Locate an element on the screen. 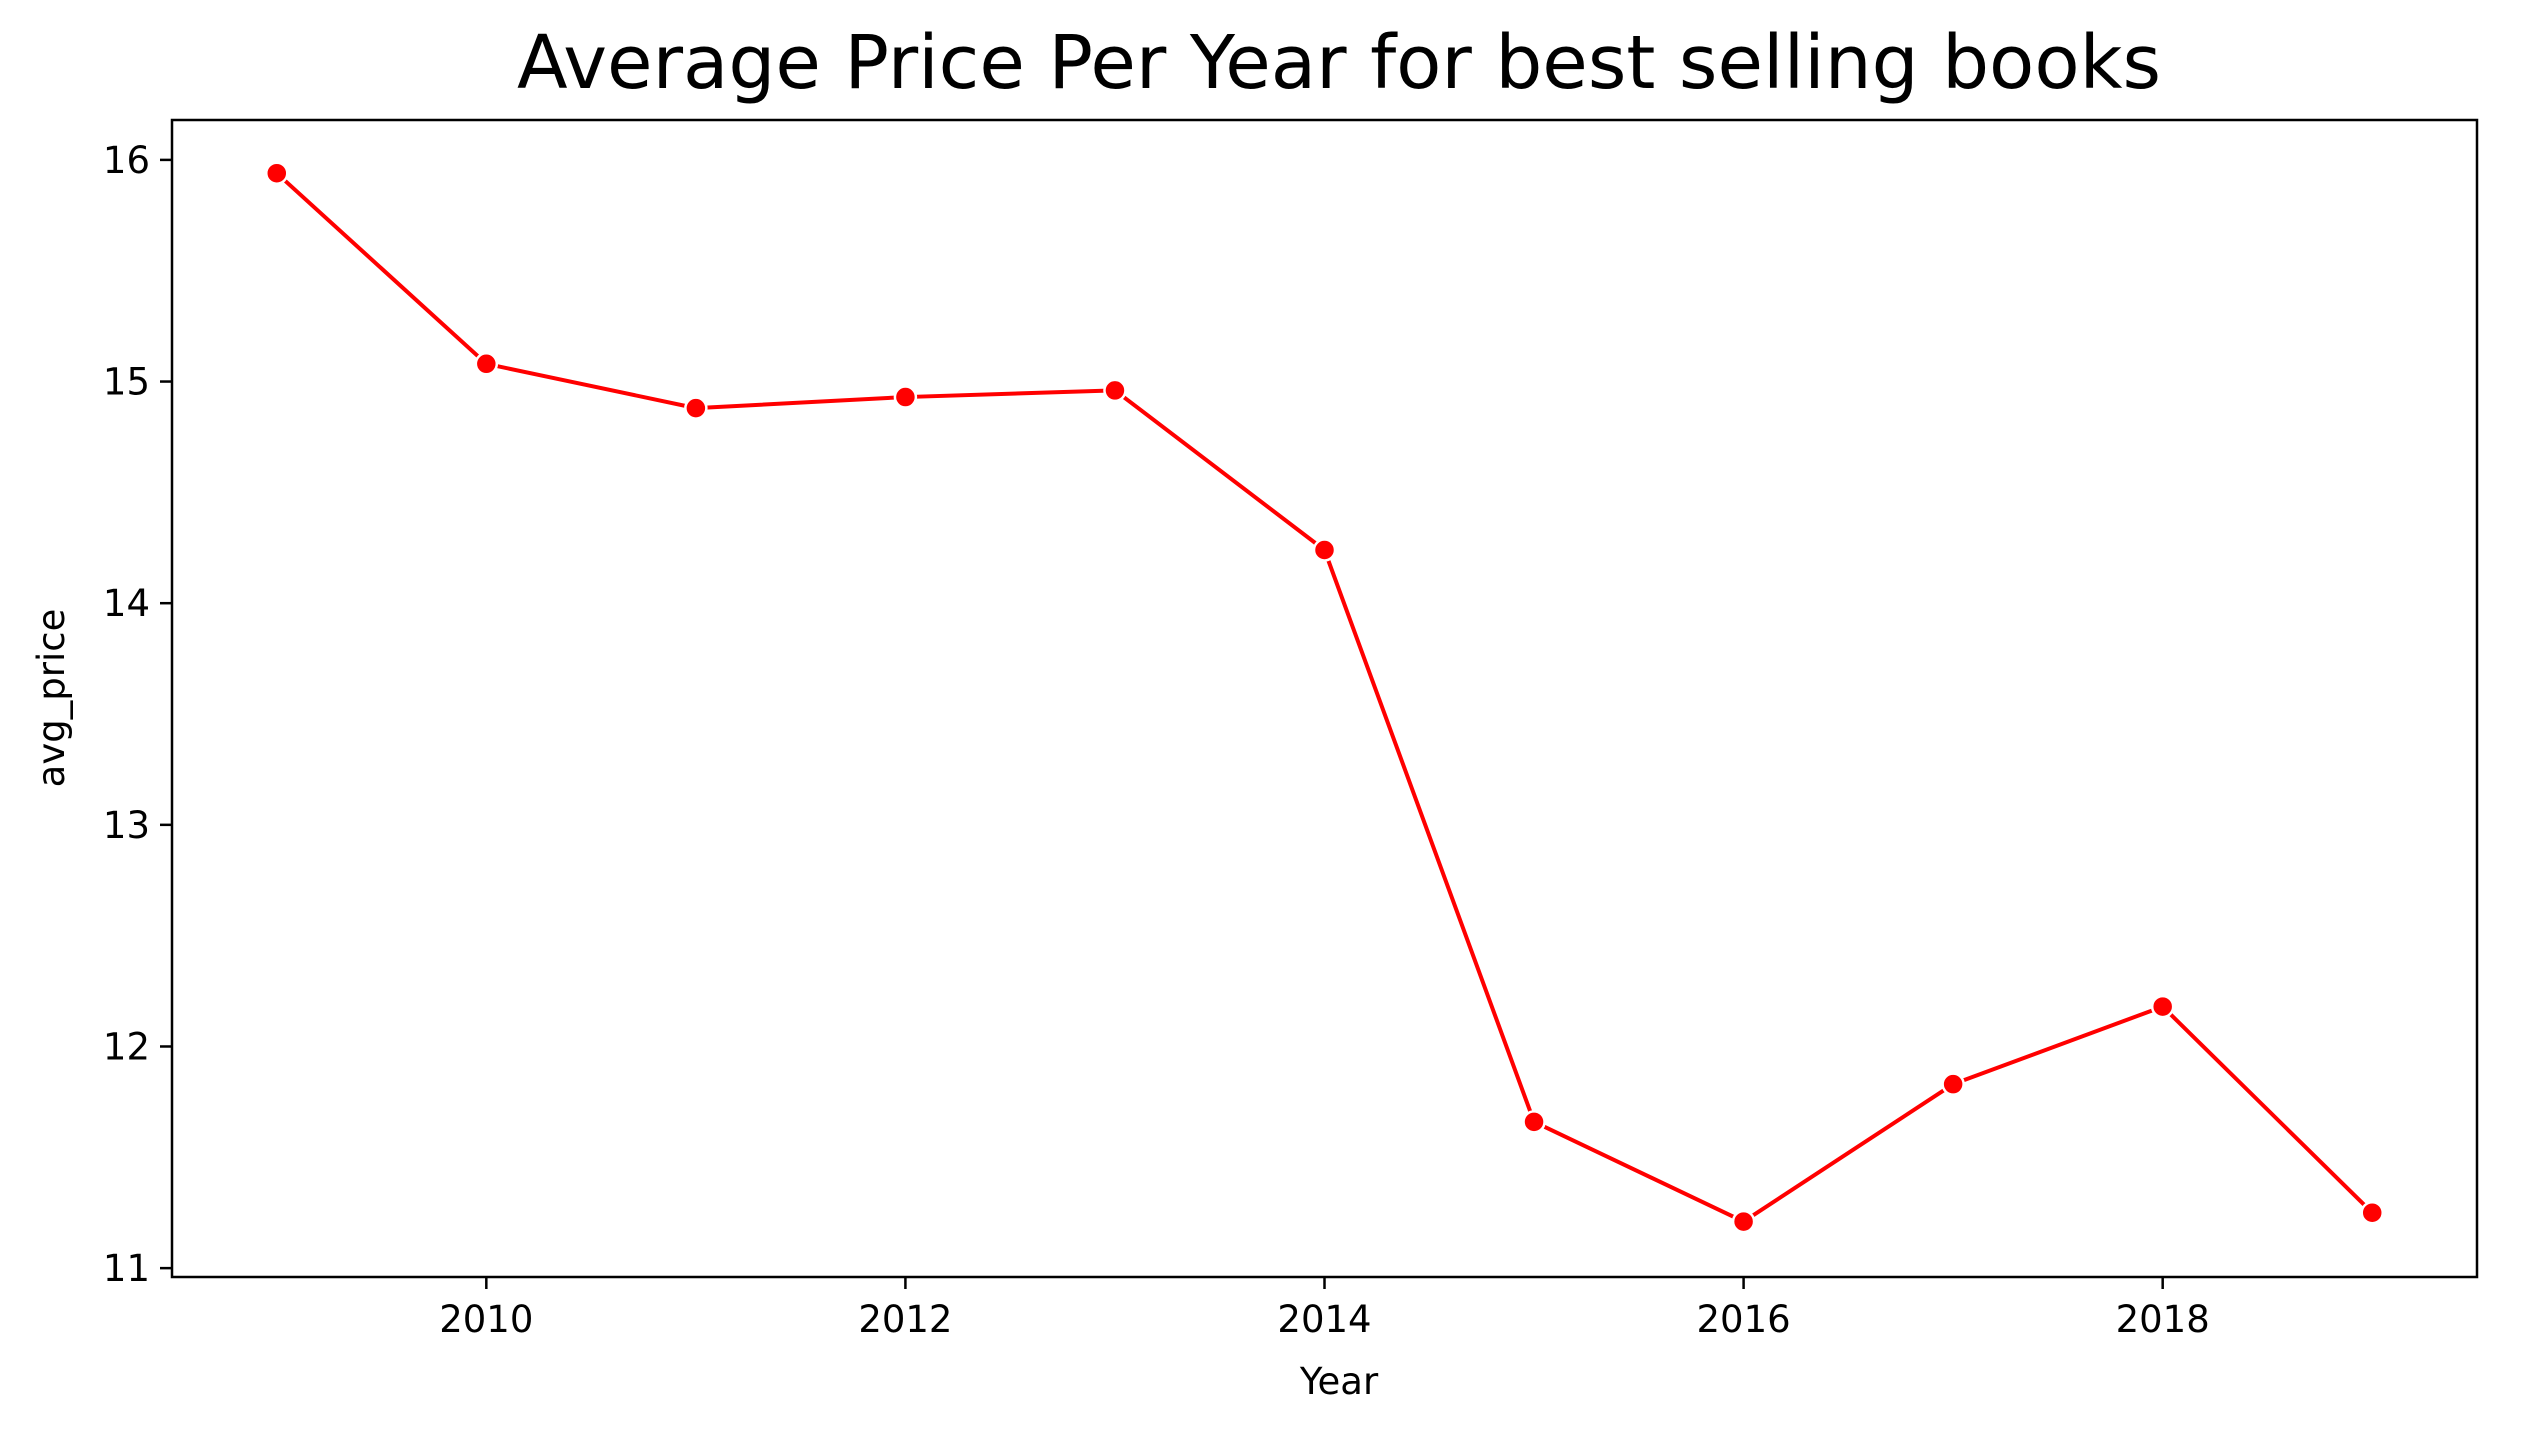 This screenshot has width=2524, height=1429. x-axis-ticks: 2010 2012 2014 2016 2018 is located at coordinates (1324, 1309).